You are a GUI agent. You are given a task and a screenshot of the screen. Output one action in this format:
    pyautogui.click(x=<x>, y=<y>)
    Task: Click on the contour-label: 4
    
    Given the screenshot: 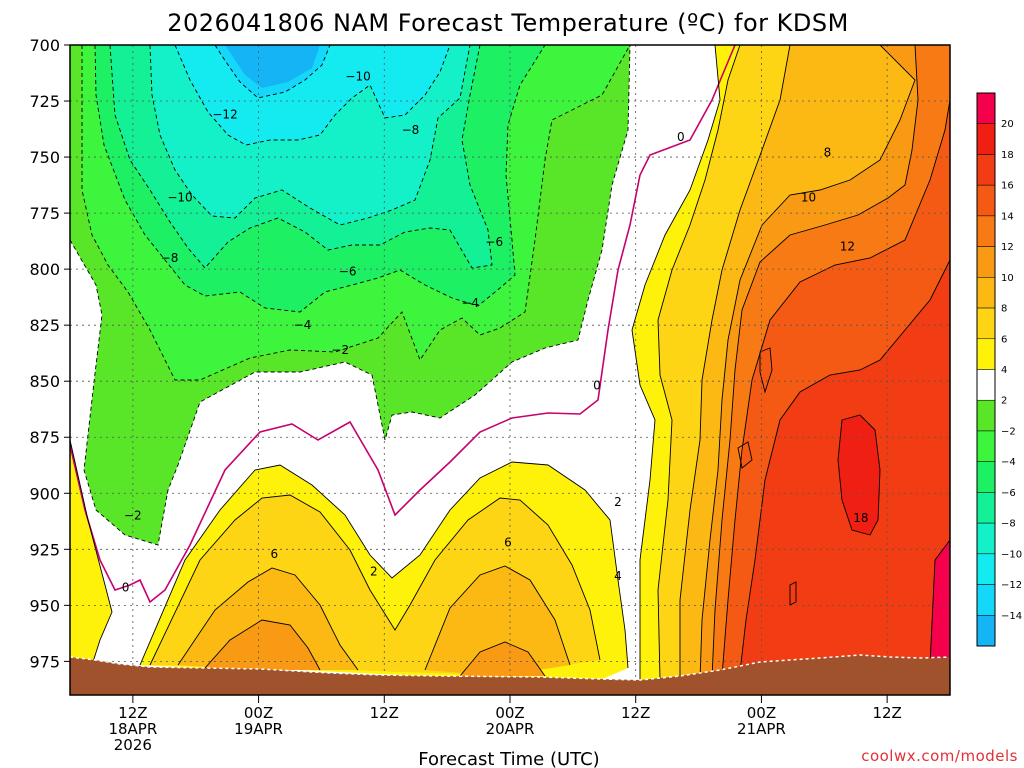 What is the action you would take?
    pyautogui.click(x=618, y=576)
    